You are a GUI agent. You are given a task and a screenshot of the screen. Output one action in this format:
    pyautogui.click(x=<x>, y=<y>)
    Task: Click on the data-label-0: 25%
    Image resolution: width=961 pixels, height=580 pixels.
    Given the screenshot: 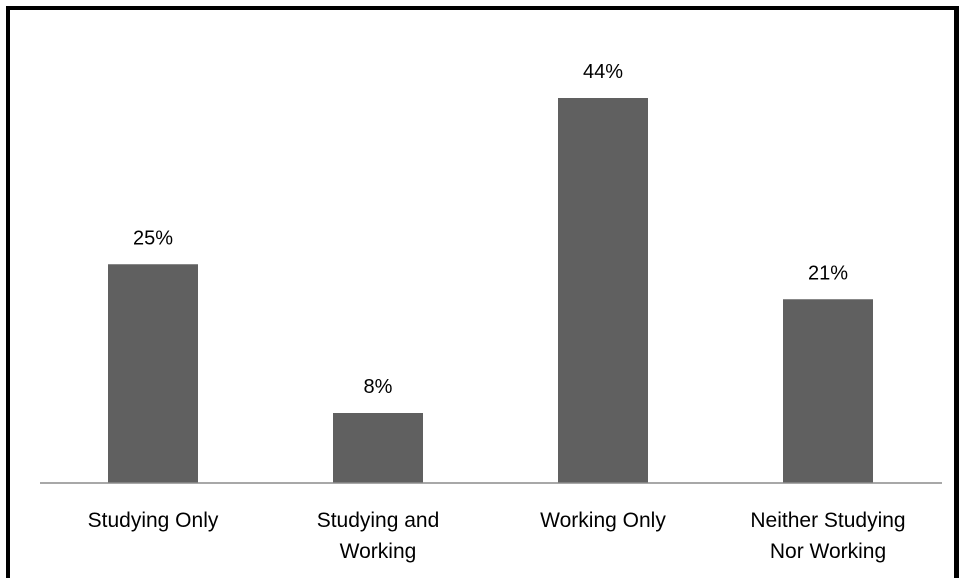 What is the action you would take?
    pyautogui.click(x=153, y=238)
    